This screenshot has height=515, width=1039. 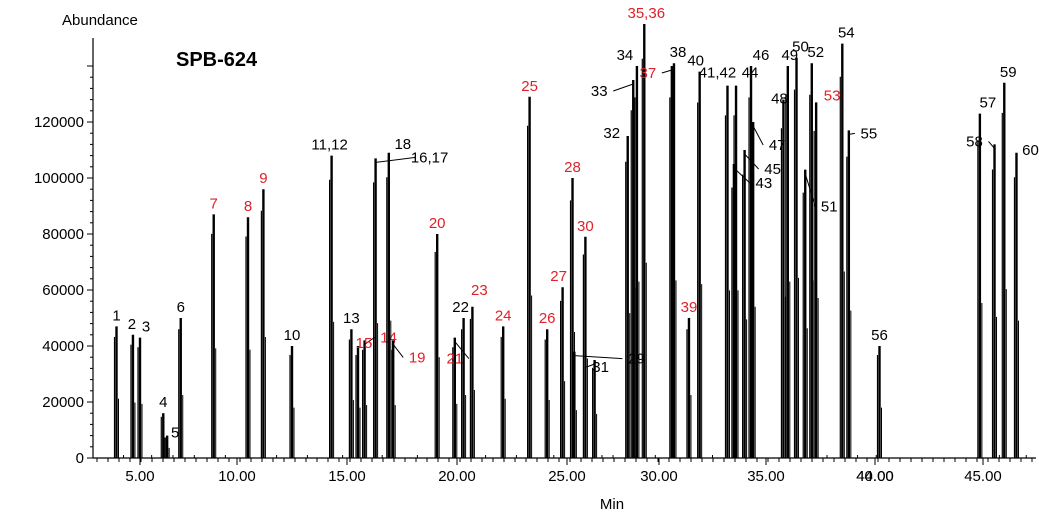 What do you see at coordinates (647, 13) in the screenshot?
I see `peak-label: 35,36` at bounding box center [647, 13].